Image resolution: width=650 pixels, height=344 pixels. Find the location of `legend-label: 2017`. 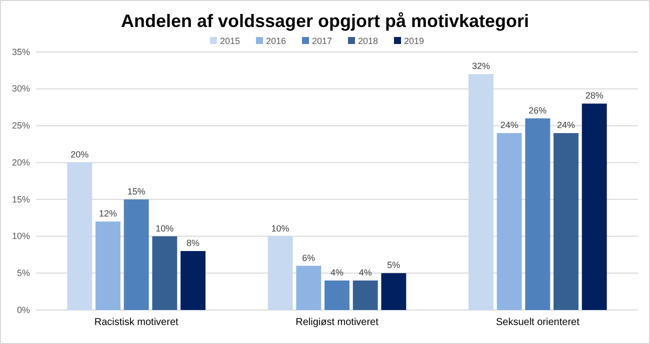

legend-label: 2017 is located at coordinates (322, 41).